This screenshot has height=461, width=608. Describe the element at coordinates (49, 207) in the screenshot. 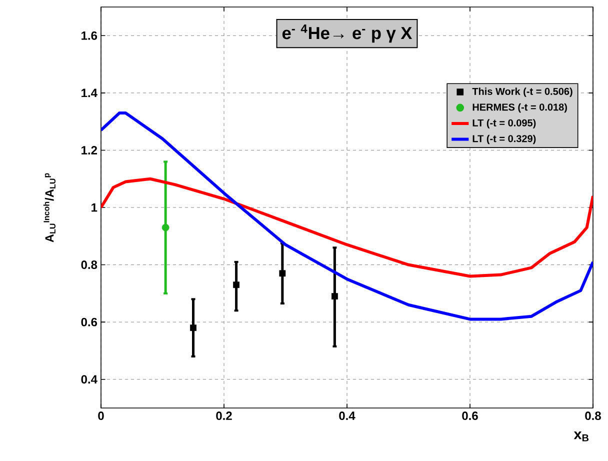

I see `y-axis-title: A$_{LU}$$^{Incoh}$/A$_{LU}$p` at that location.